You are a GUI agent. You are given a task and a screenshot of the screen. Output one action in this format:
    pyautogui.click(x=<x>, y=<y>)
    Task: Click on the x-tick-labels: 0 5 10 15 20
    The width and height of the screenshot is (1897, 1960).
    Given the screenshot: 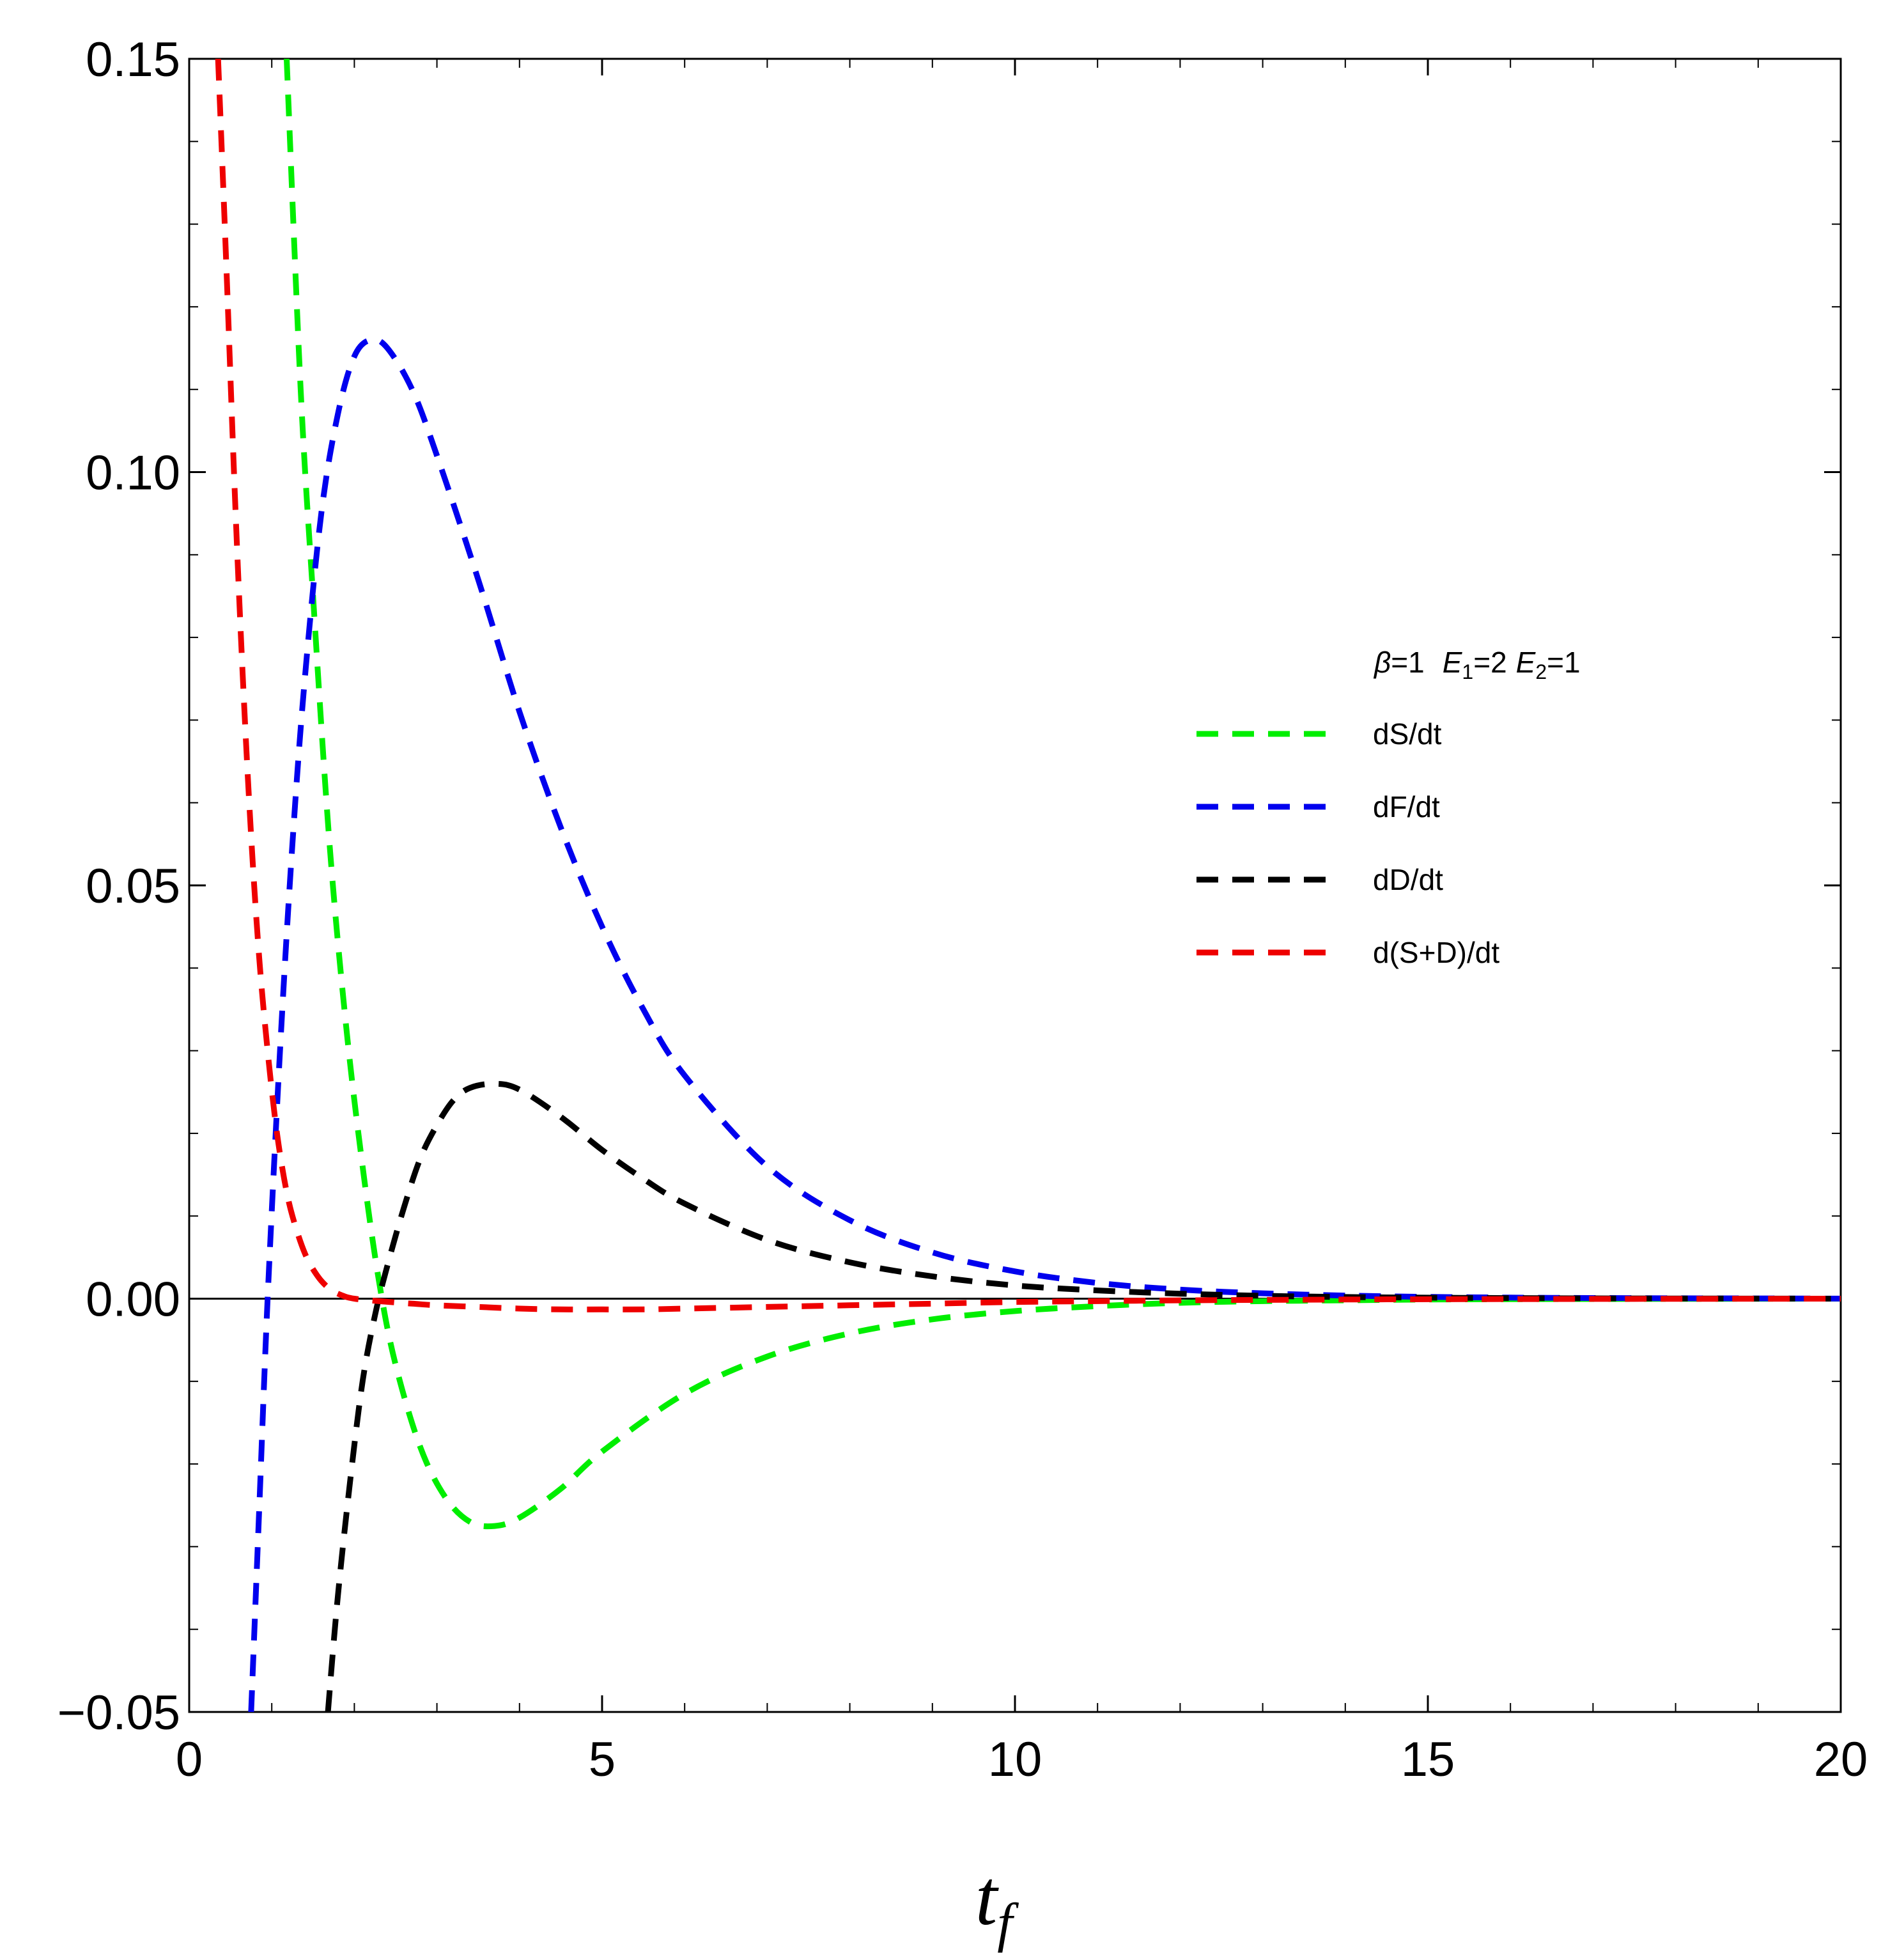 What is the action you would take?
    pyautogui.click(x=1022, y=1759)
    